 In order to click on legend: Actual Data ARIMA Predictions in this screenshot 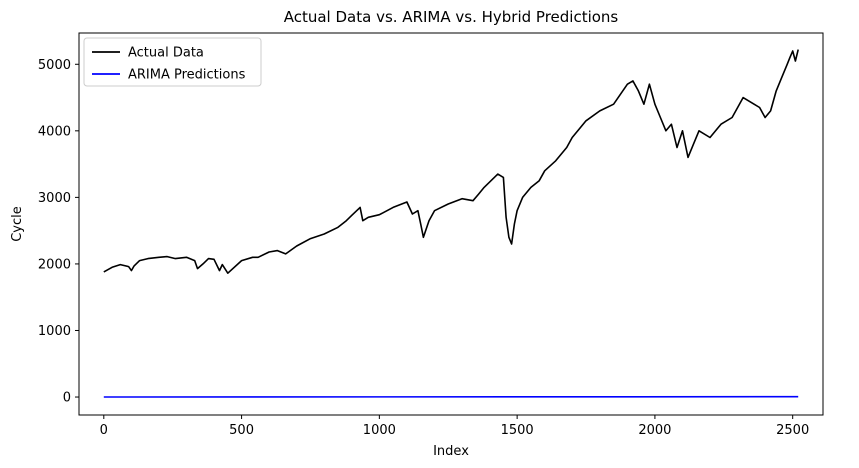, I will do `click(172, 62)`.